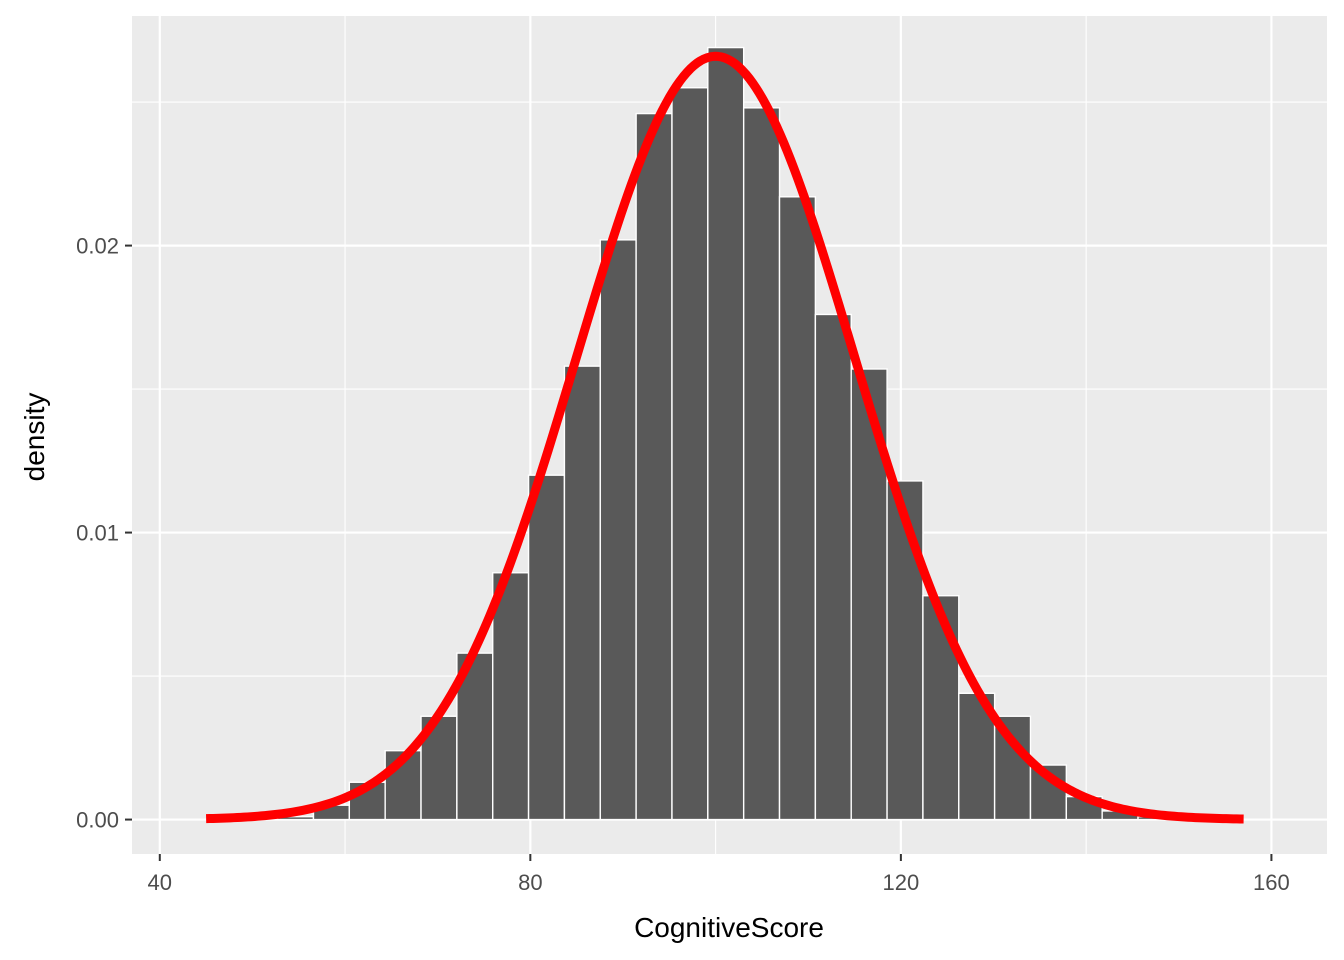  Describe the element at coordinates (729, 927) in the screenshot. I see `x-axis-title: CognitiveScore` at that location.